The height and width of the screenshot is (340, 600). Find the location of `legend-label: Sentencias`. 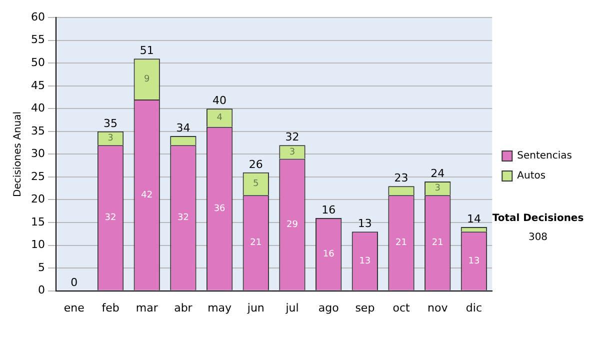

legend-label: Sentencias is located at coordinates (544, 156).